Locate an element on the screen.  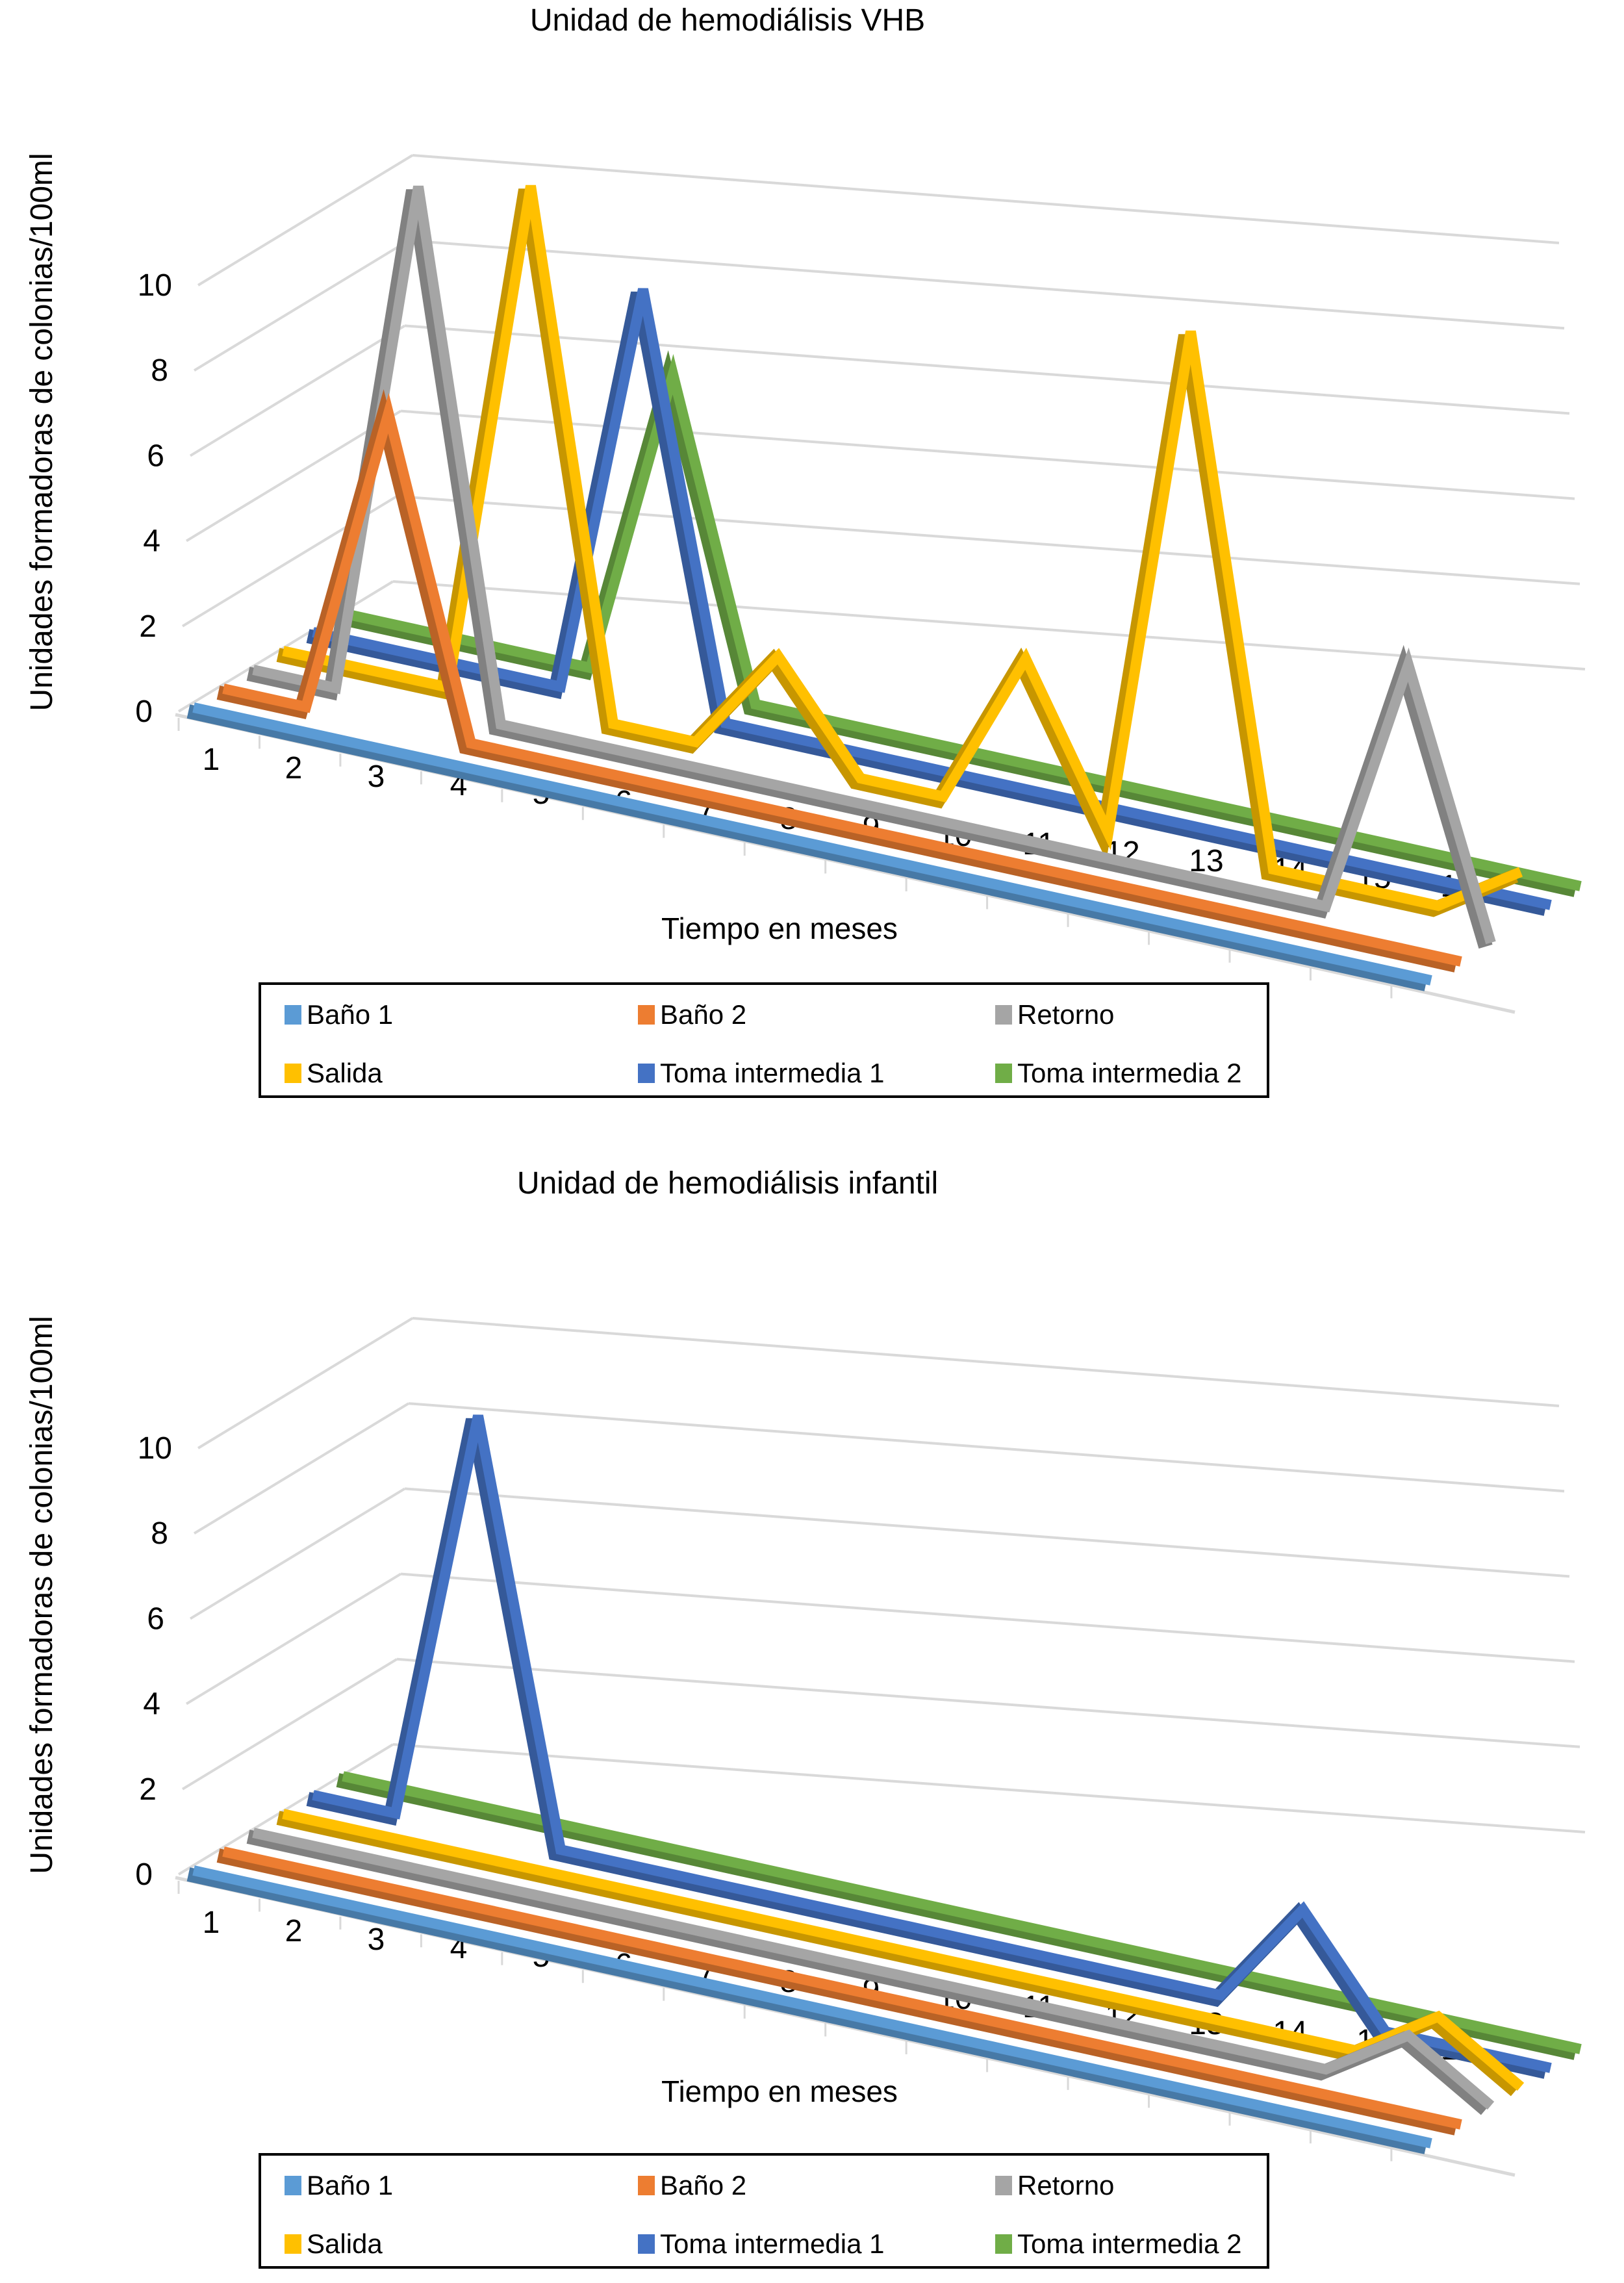
chart-title: Unidad de hemodiálisis infantil is located at coordinates (727, 1183).